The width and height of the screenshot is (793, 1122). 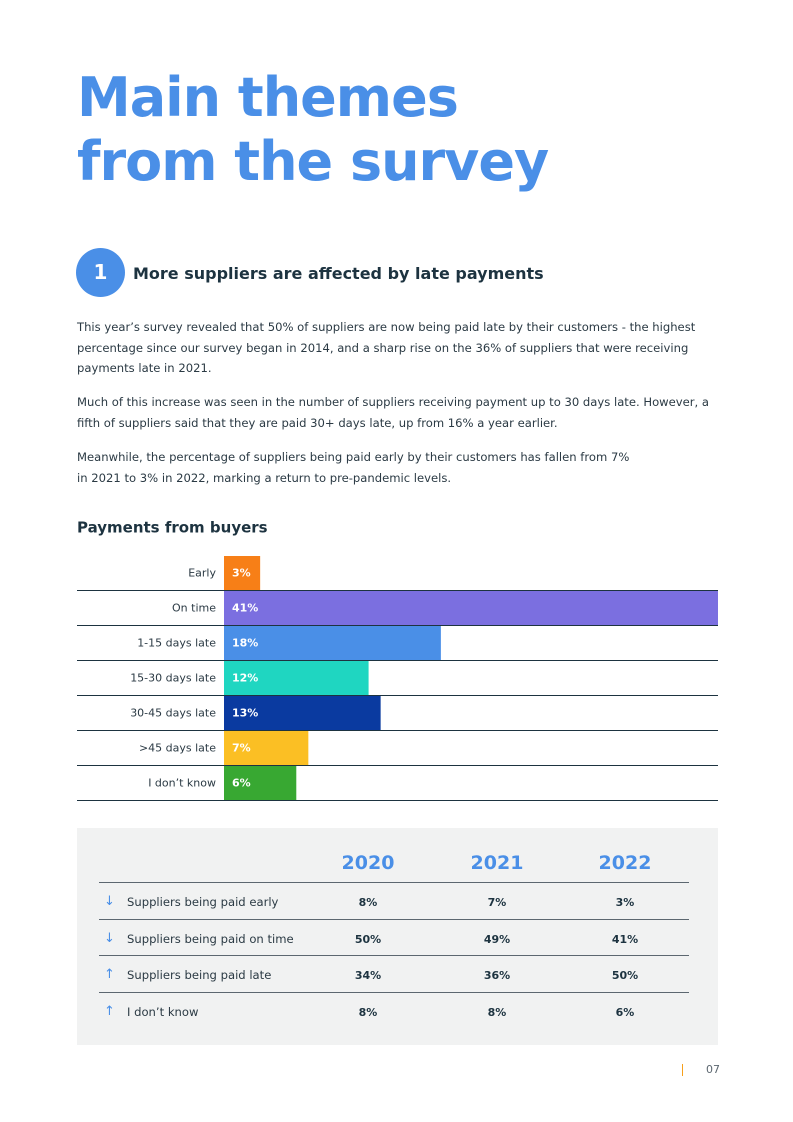 What do you see at coordinates (497, 863) in the screenshot?
I see `column-header: 2021` at bounding box center [497, 863].